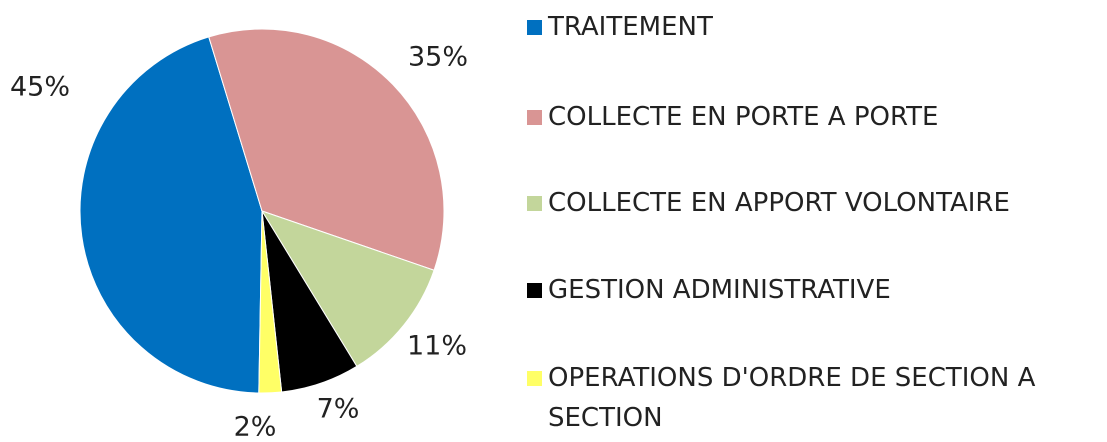 This screenshot has height=442, width=1107. Describe the element at coordinates (40, 87) in the screenshot. I see `data-label: 45%` at that location.